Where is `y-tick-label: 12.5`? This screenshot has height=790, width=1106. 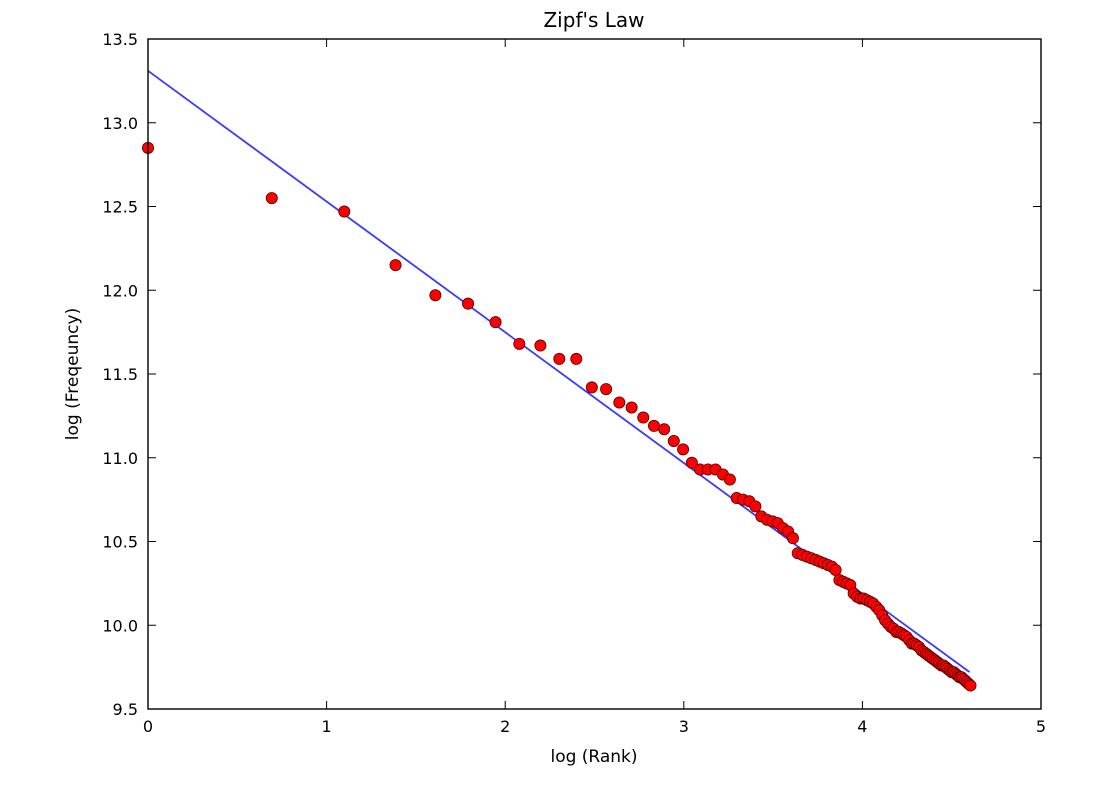
y-tick-label: 12.5 is located at coordinates (120, 207).